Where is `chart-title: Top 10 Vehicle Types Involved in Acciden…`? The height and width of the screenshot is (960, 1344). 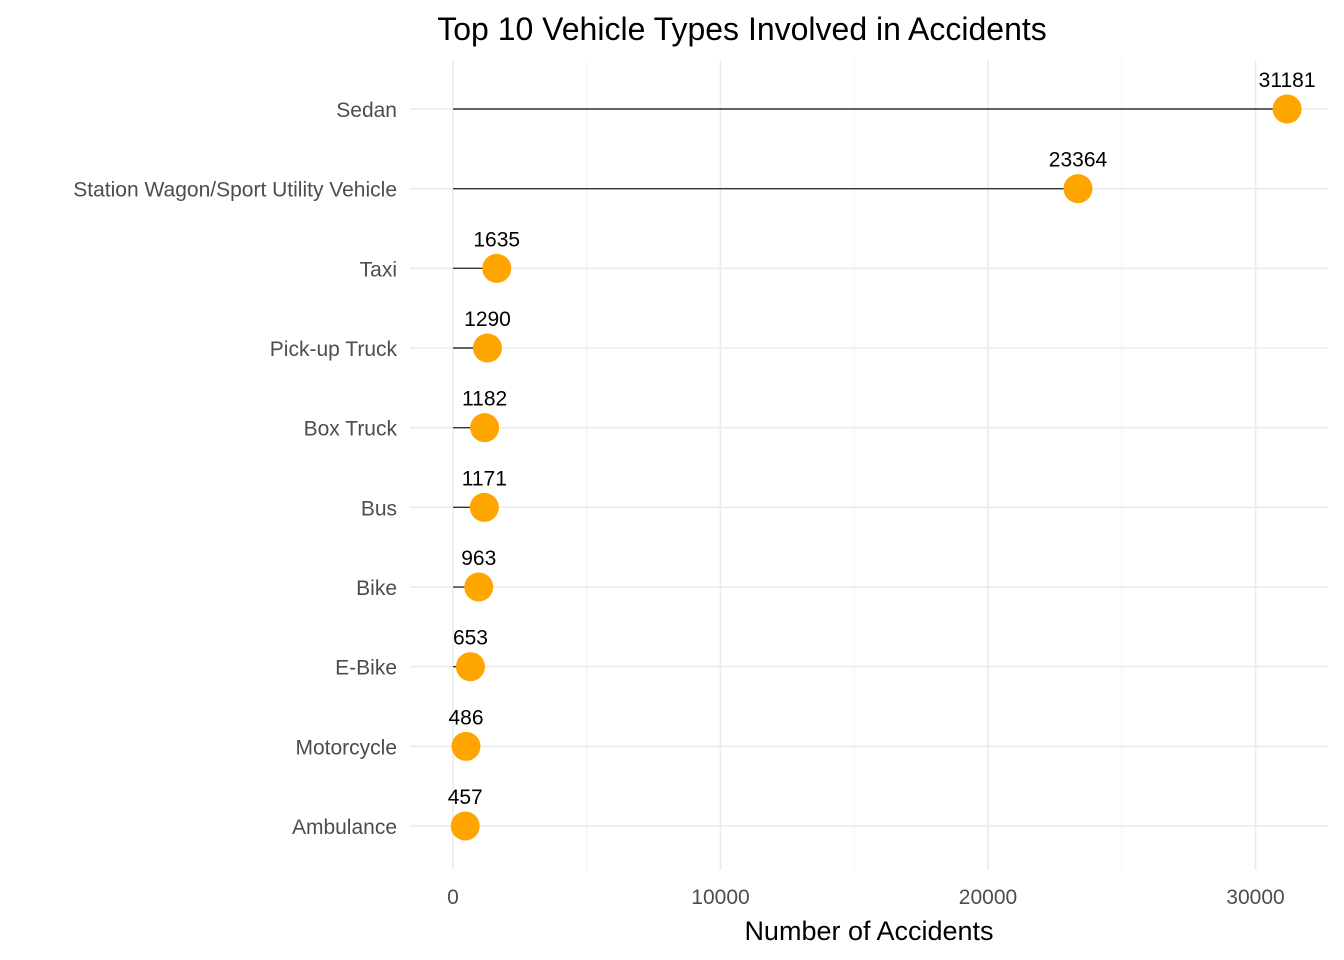 chart-title: Top 10 Vehicle Types Involved in Acciden… is located at coordinates (742, 29).